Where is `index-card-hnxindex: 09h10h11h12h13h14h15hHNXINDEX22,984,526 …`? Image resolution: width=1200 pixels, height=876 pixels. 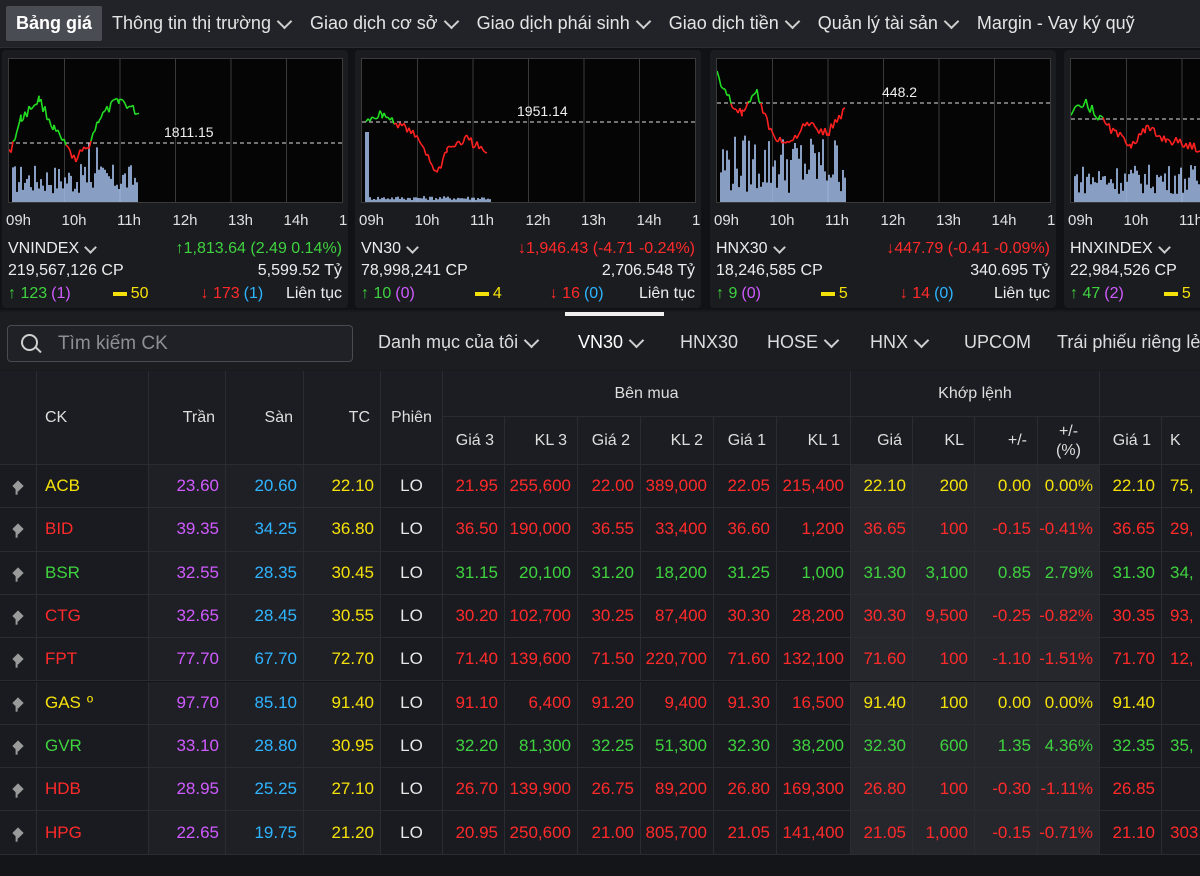 index-card-hnxindex: 09h10h11h12h13h14h15hHNXINDEX22,984,526 … is located at coordinates (1132, 179).